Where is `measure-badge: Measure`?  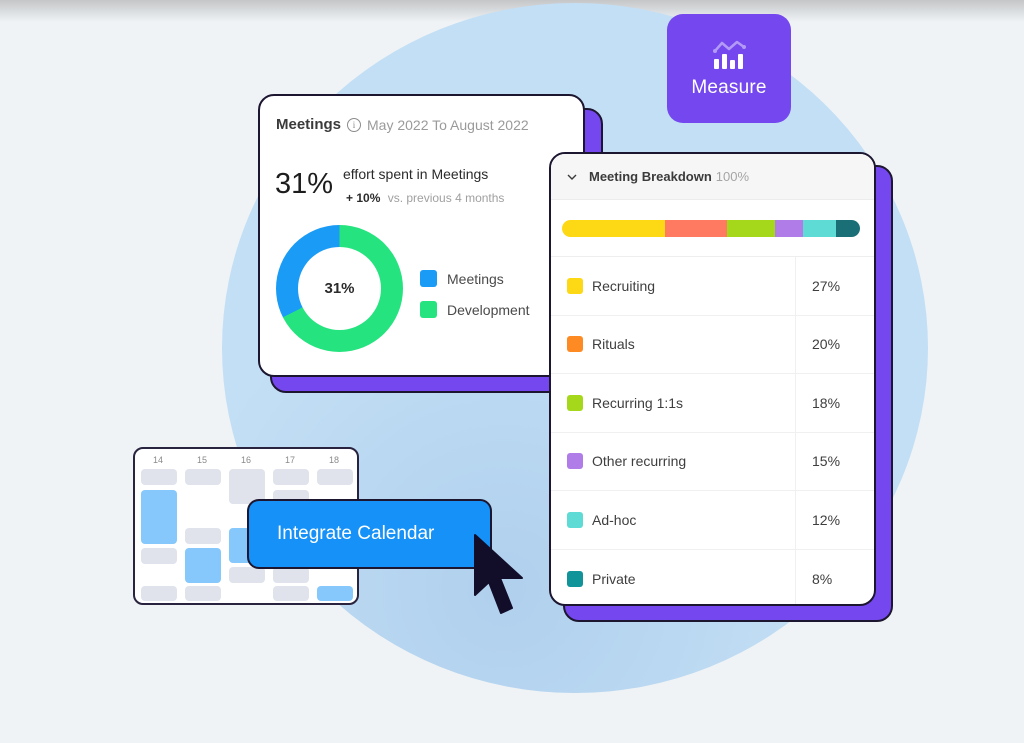 measure-badge: Measure is located at coordinates (729, 68).